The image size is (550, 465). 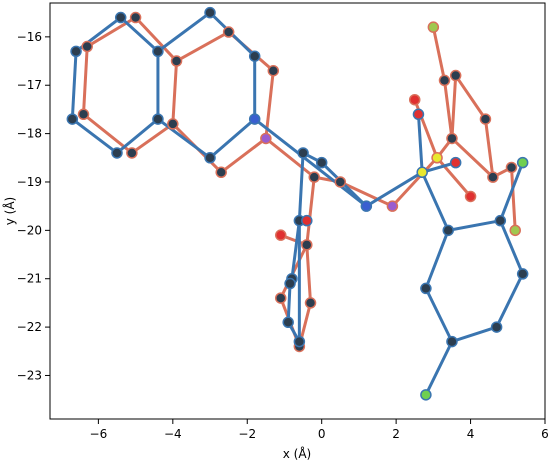 What do you see at coordinates (322, 434) in the screenshot?
I see `x-tick-label: 0` at bounding box center [322, 434].